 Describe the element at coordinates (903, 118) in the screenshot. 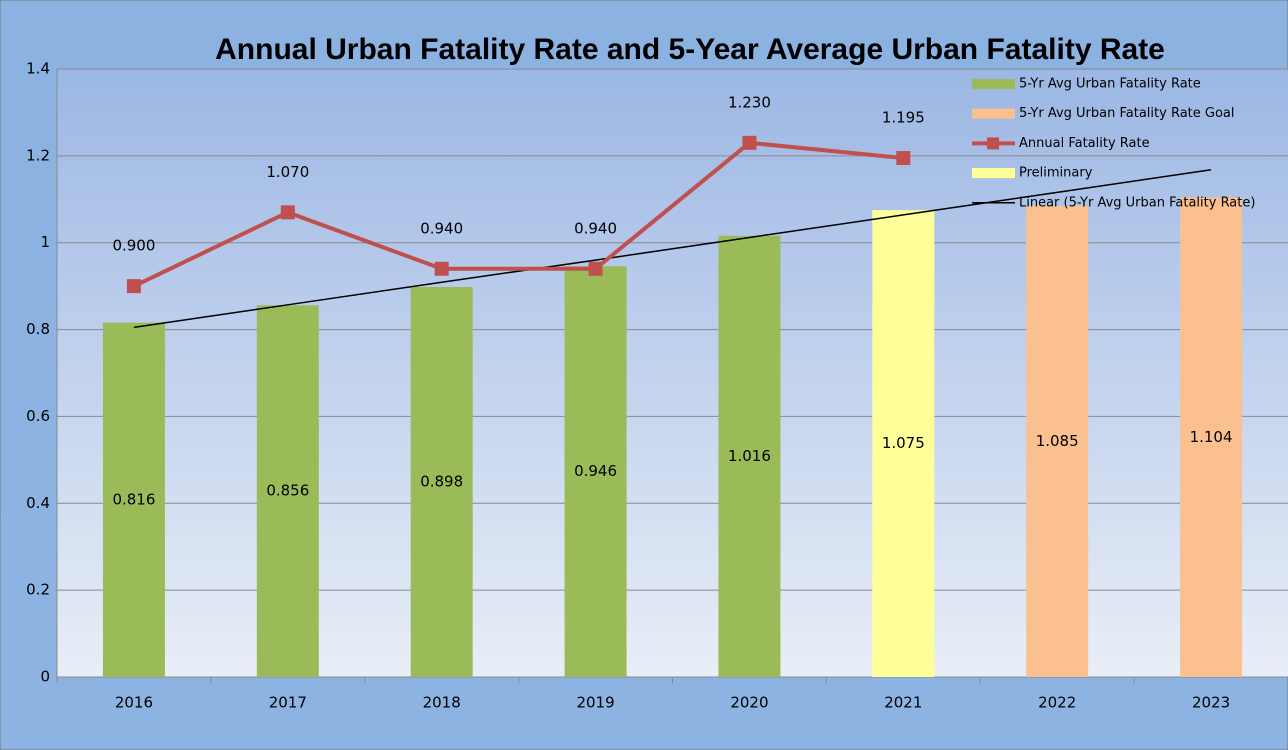

I see `line-label: 1.195` at that location.